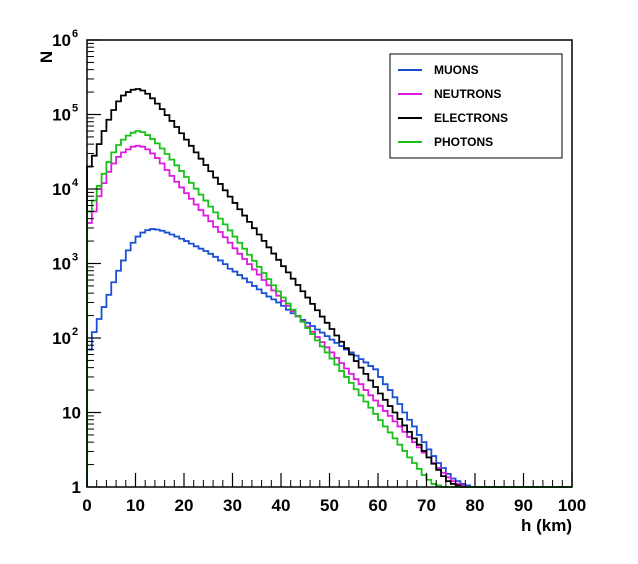 Image resolution: width=638 pixels, height=564 pixels. Describe the element at coordinates (463, 142) in the screenshot. I see `legend-label-photons: PHOTONS` at that location.